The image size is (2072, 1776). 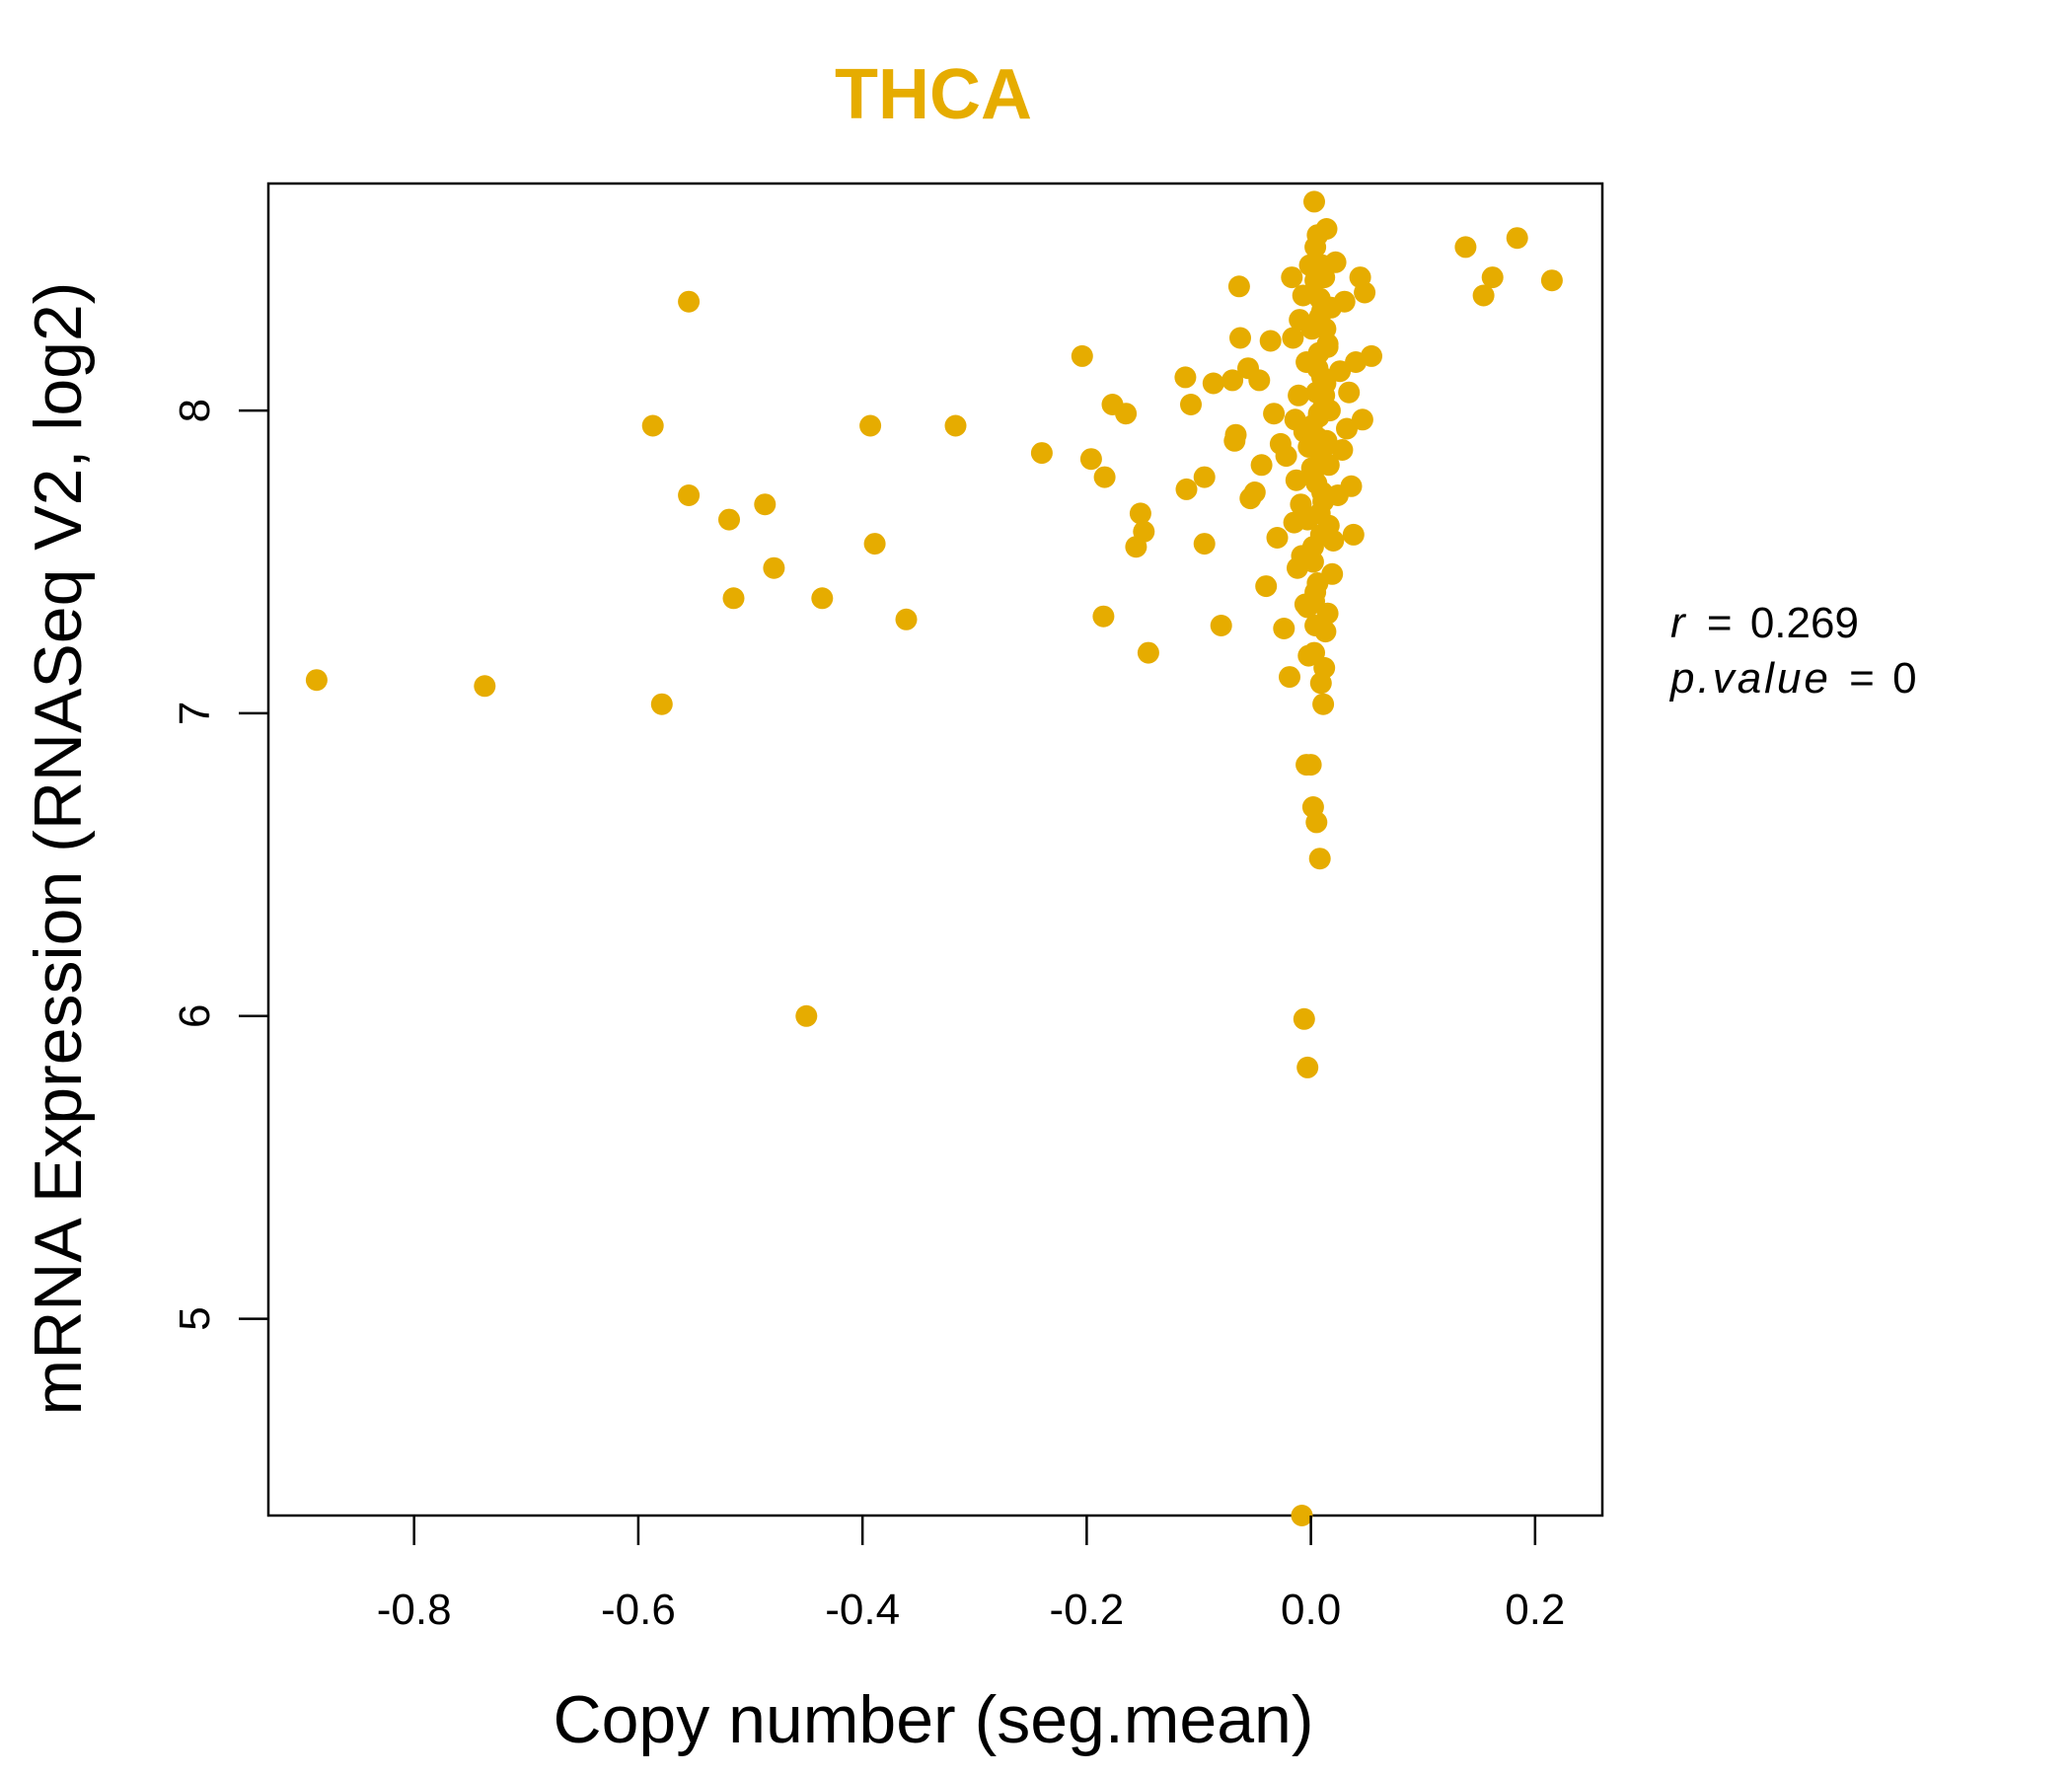 I want to click on x-tick-label: 0.0, so click(x=1311, y=1610).